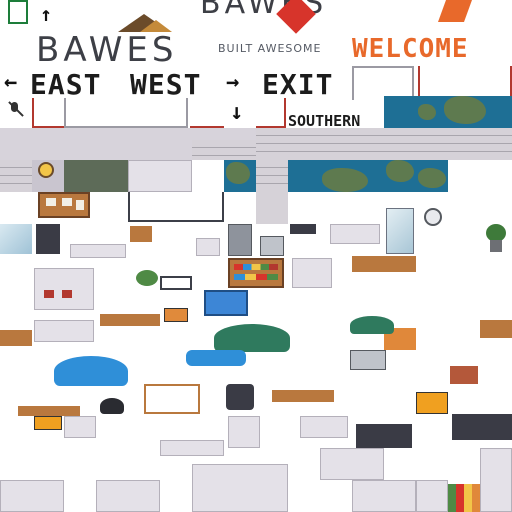 The image size is (512, 512). I want to click on panel-wall, so click(160, 176).